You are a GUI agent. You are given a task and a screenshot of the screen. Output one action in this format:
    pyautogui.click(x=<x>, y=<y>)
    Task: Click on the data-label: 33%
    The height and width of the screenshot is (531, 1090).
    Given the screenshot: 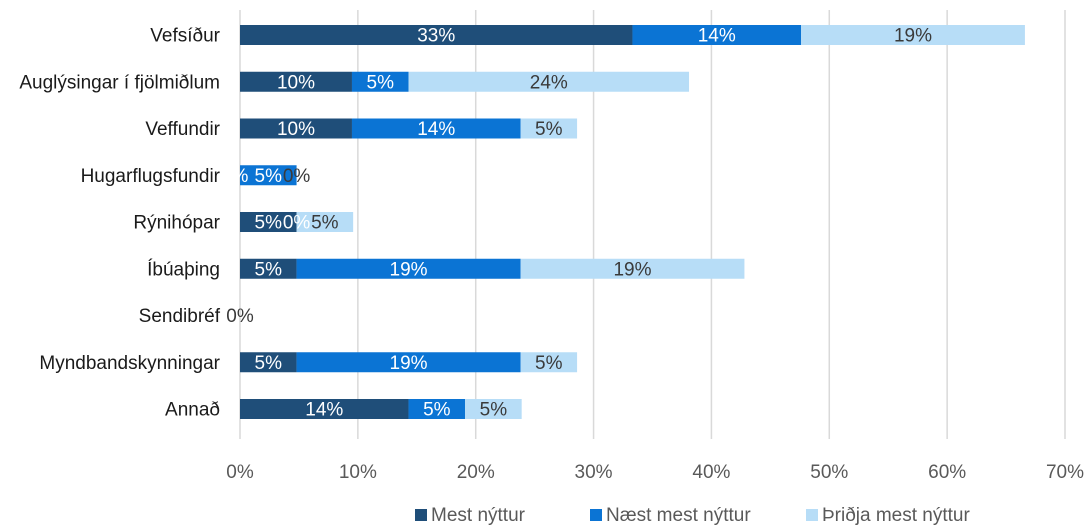 What is the action you would take?
    pyautogui.click(x=436, y=36)
    